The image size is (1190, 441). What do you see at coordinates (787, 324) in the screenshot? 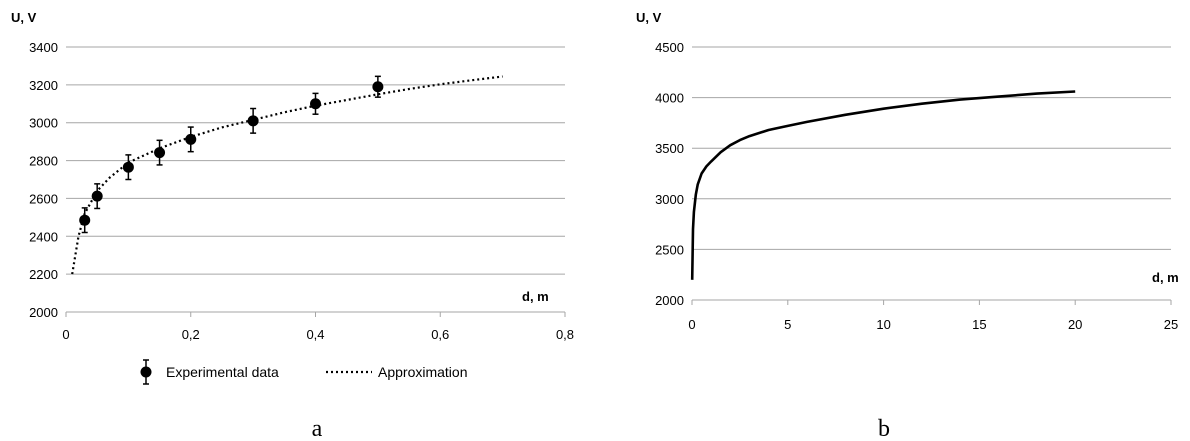
I see `x-tick-label: 5` at bounding box center [787, 324].